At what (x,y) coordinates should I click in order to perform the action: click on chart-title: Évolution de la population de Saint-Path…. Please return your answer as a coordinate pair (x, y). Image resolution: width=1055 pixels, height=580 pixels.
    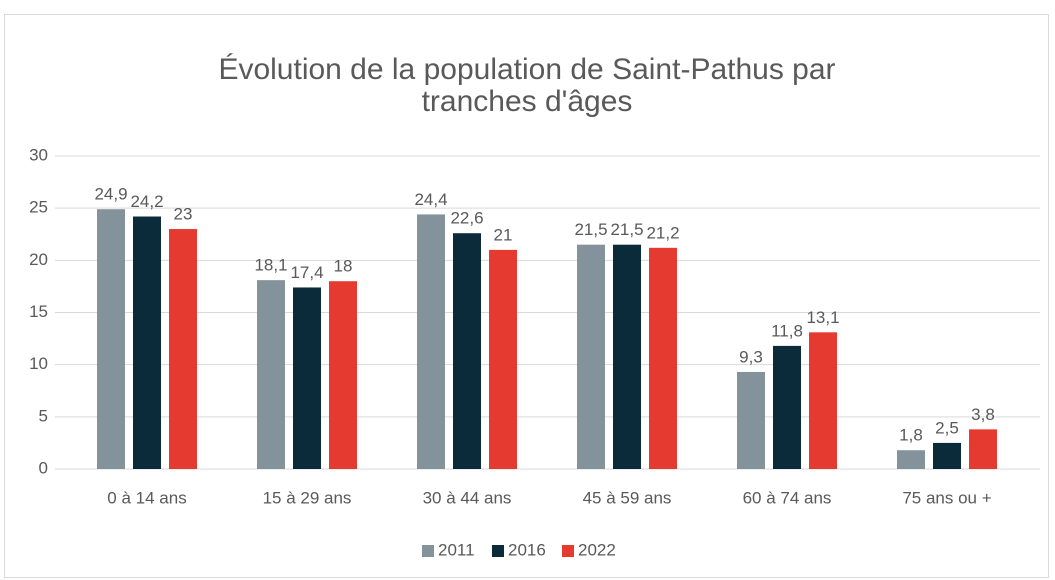
    Looking at the image, I should click on (527, 85).